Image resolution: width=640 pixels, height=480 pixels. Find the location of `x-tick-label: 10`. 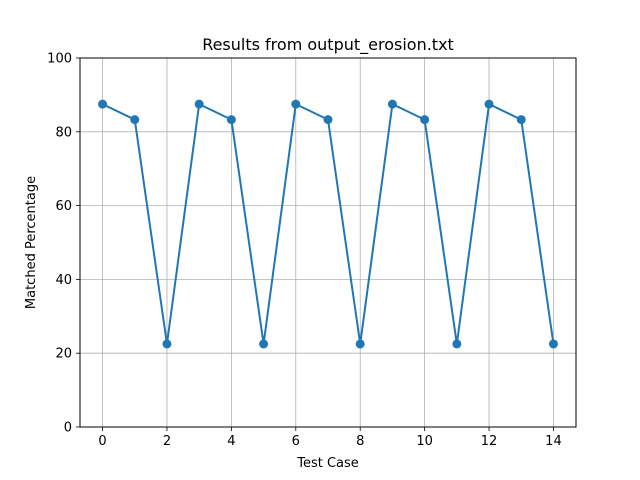

x-tick-label: 10 is located at coordinates (424, 441).